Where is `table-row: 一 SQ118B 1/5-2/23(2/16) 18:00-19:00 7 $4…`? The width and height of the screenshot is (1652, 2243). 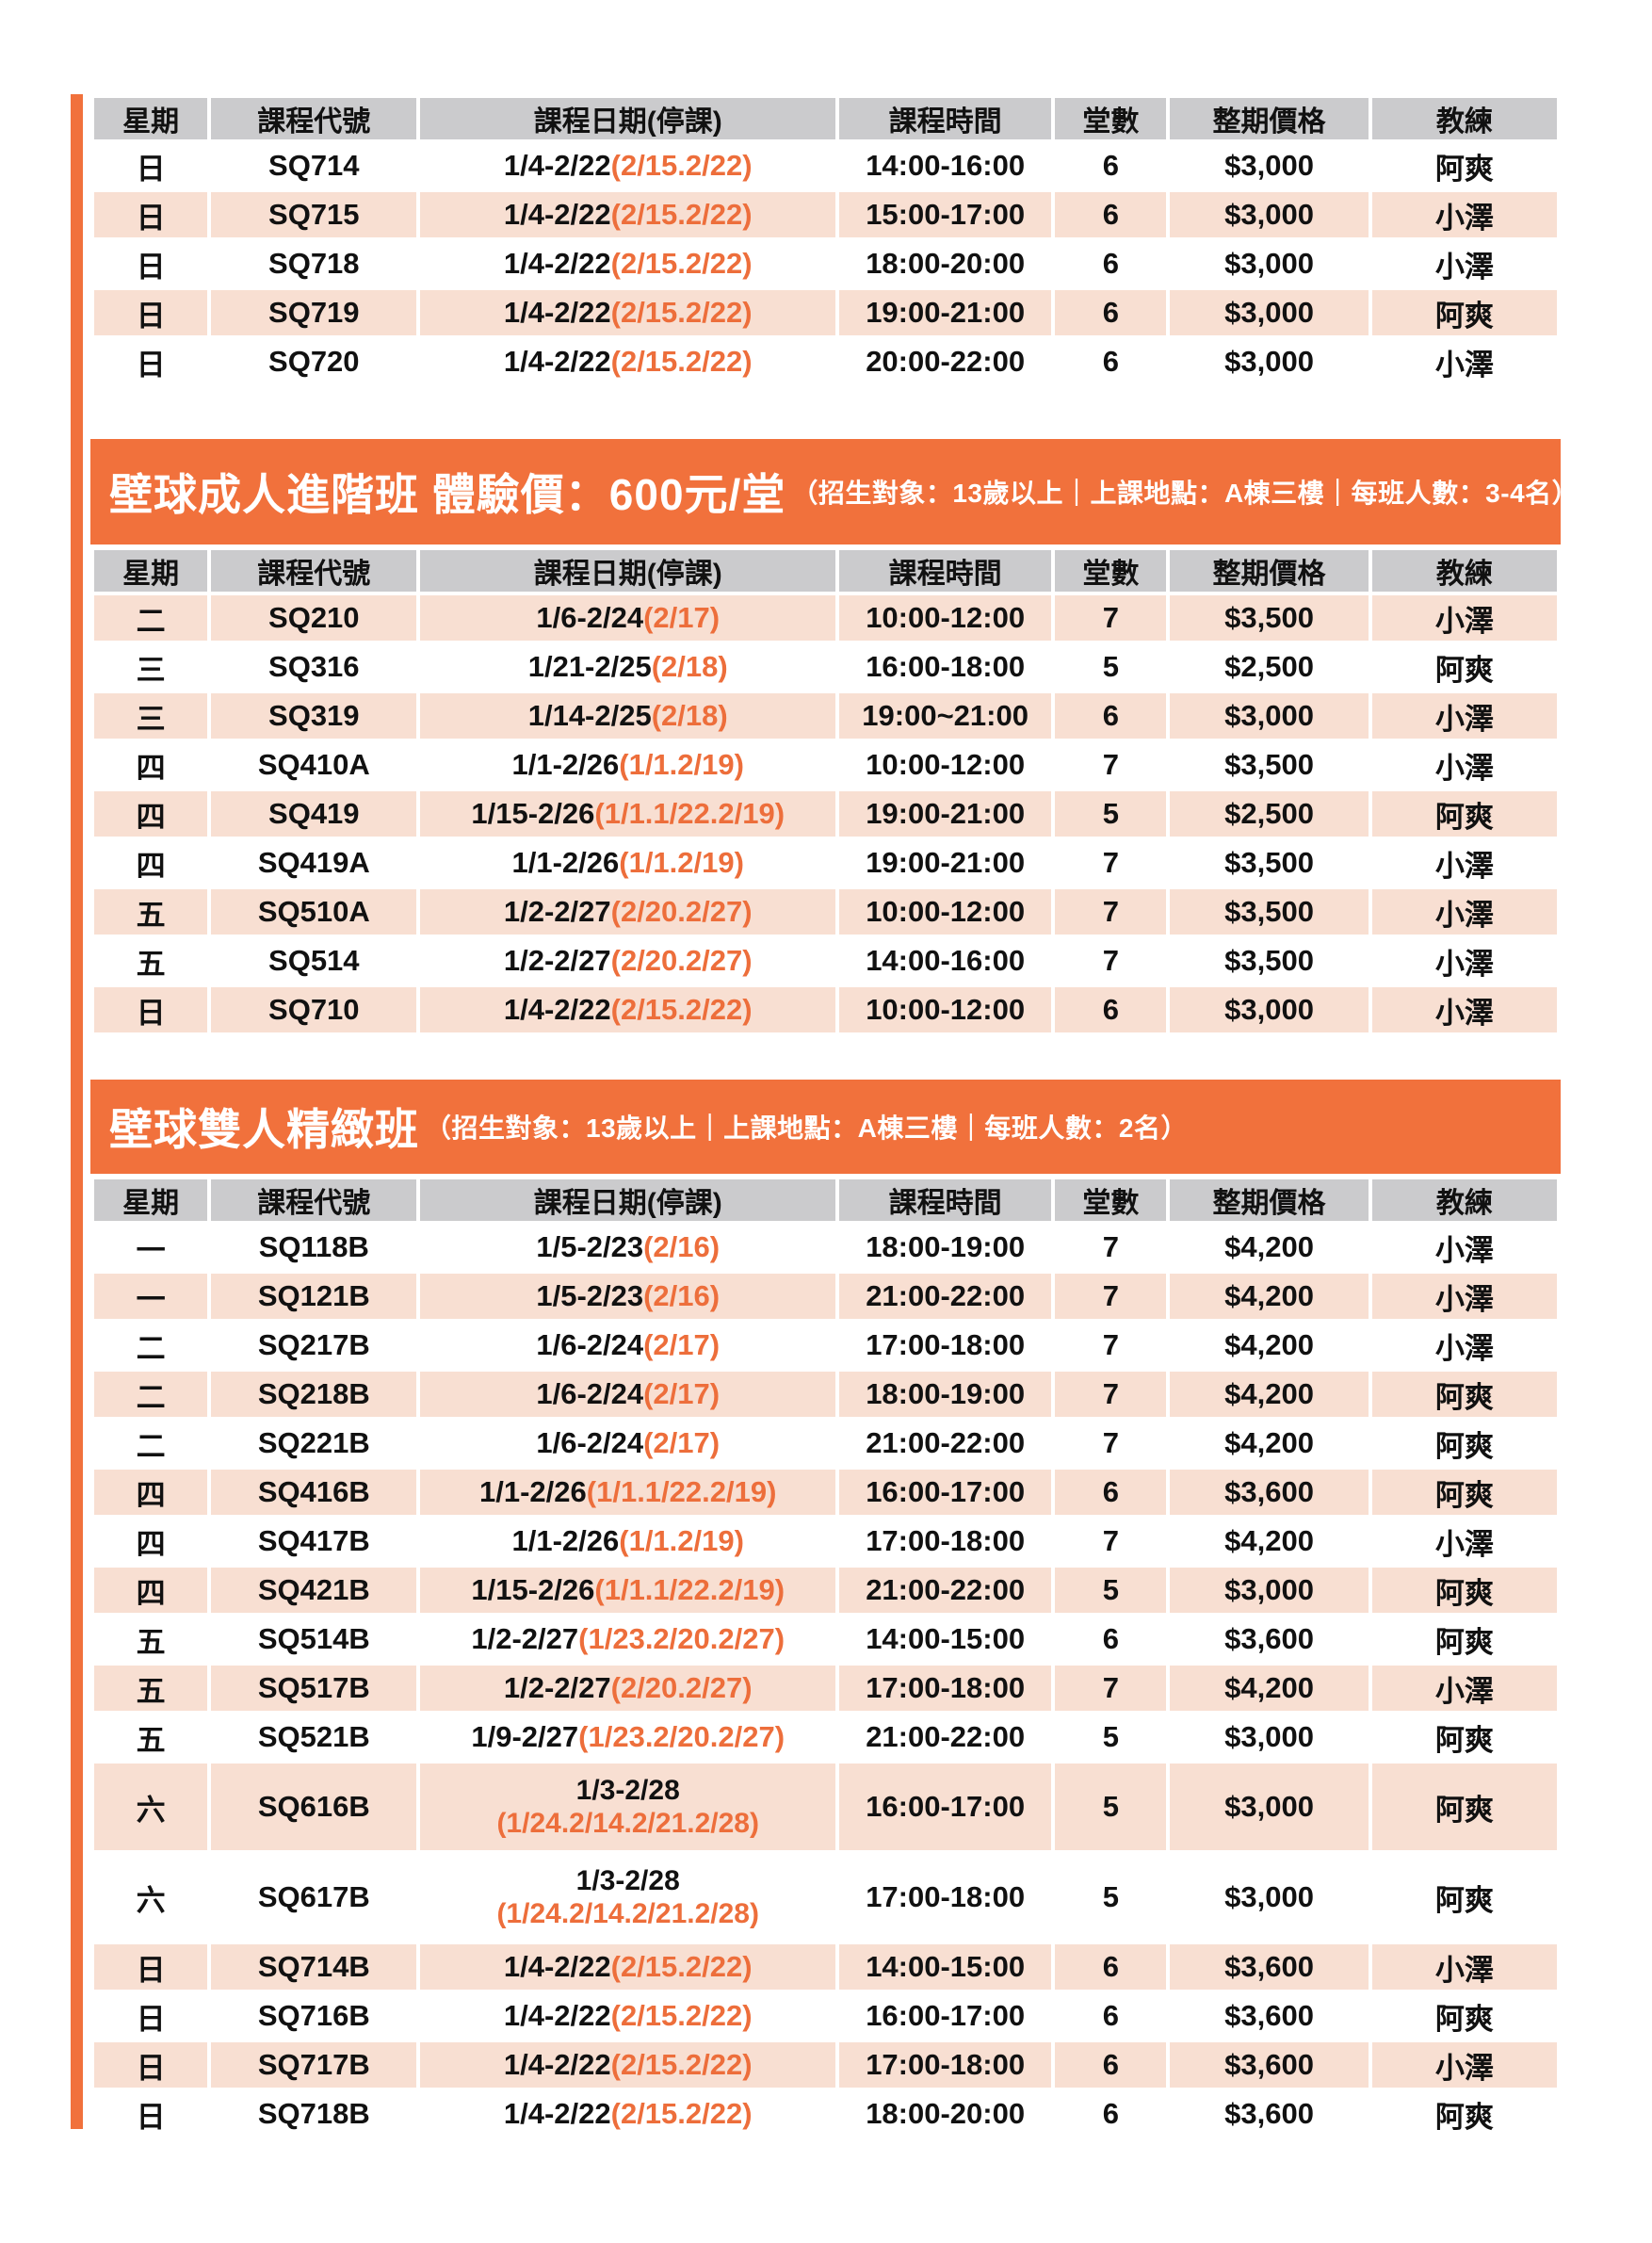 table-row: 一 SQ118B 1/5-2/23(2/16) 18:00-19:00 7 $4… is located at coordinates (825, 1247).